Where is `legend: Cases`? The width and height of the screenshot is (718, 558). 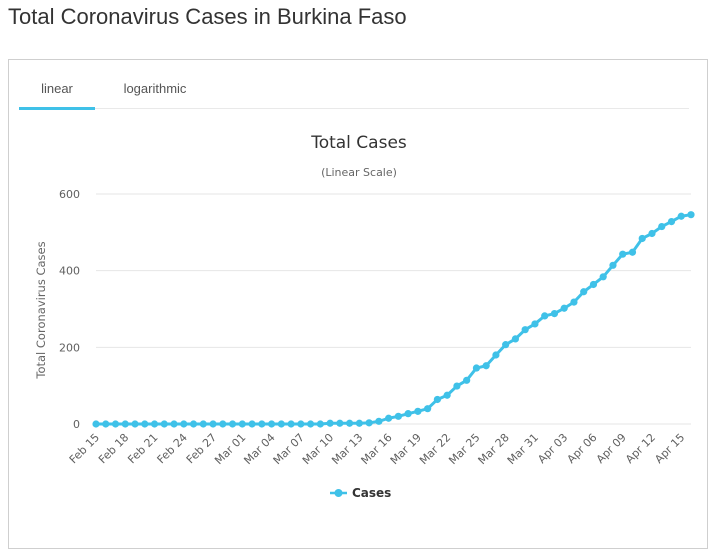
legend: Cases is located at coordinates (360, 493).